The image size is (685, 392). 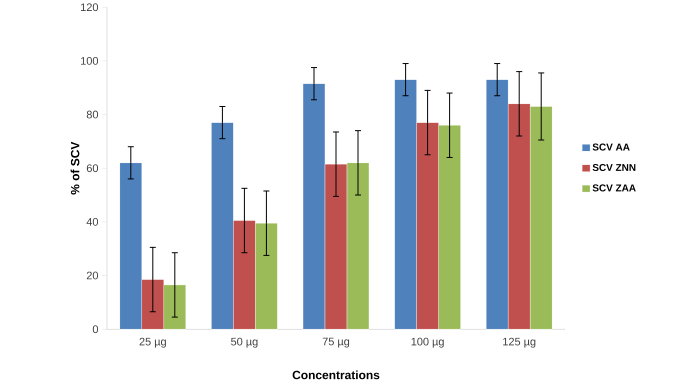 What do you see at coordinates (519, 343) in the screenshot?
I see `x-tick-label: 125 µg` at bounding box center [519, 343].